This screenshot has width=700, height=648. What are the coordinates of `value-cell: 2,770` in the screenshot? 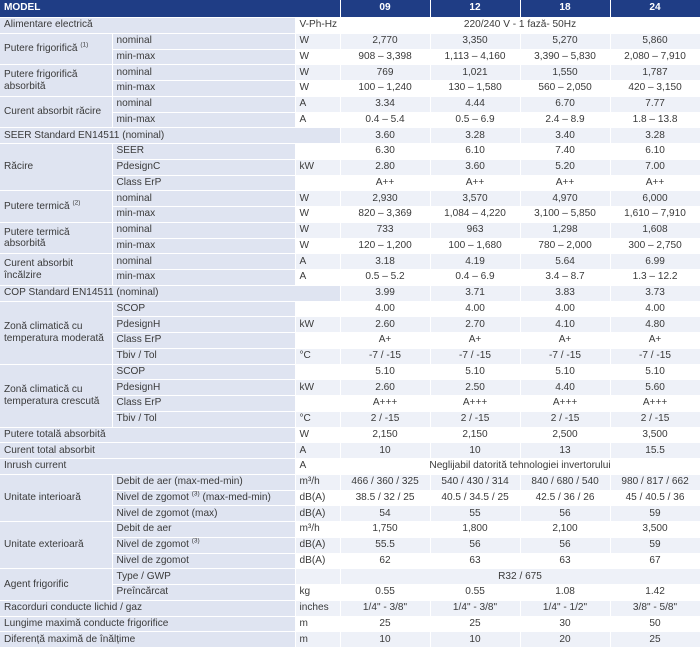 It's located at (385, 41).